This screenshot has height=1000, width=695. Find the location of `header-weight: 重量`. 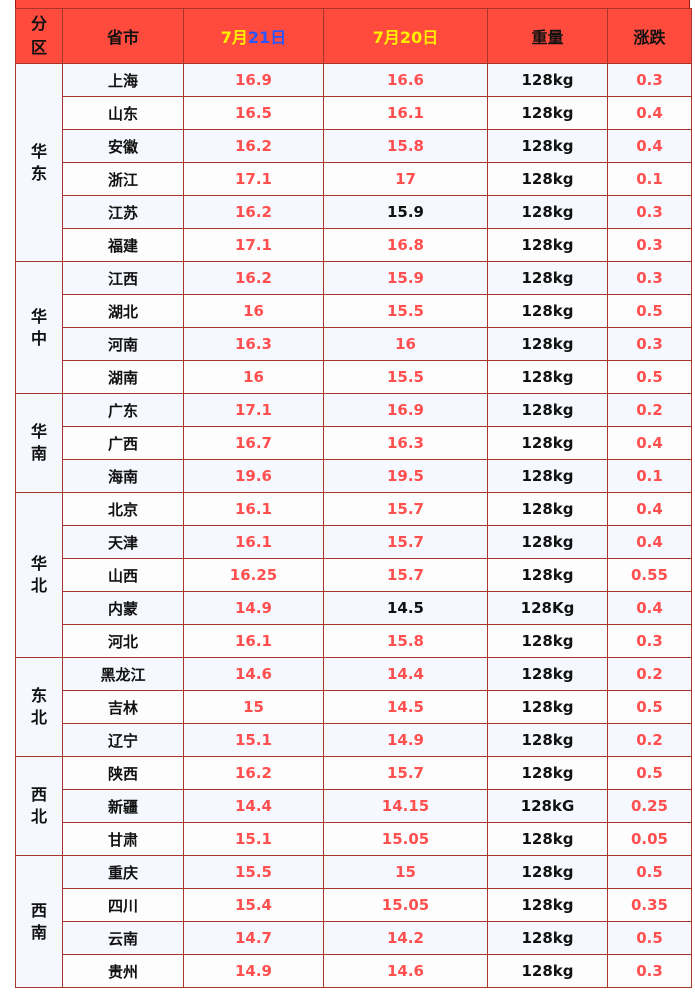

header-weight: 重量 is located at coordinates (547, 36).